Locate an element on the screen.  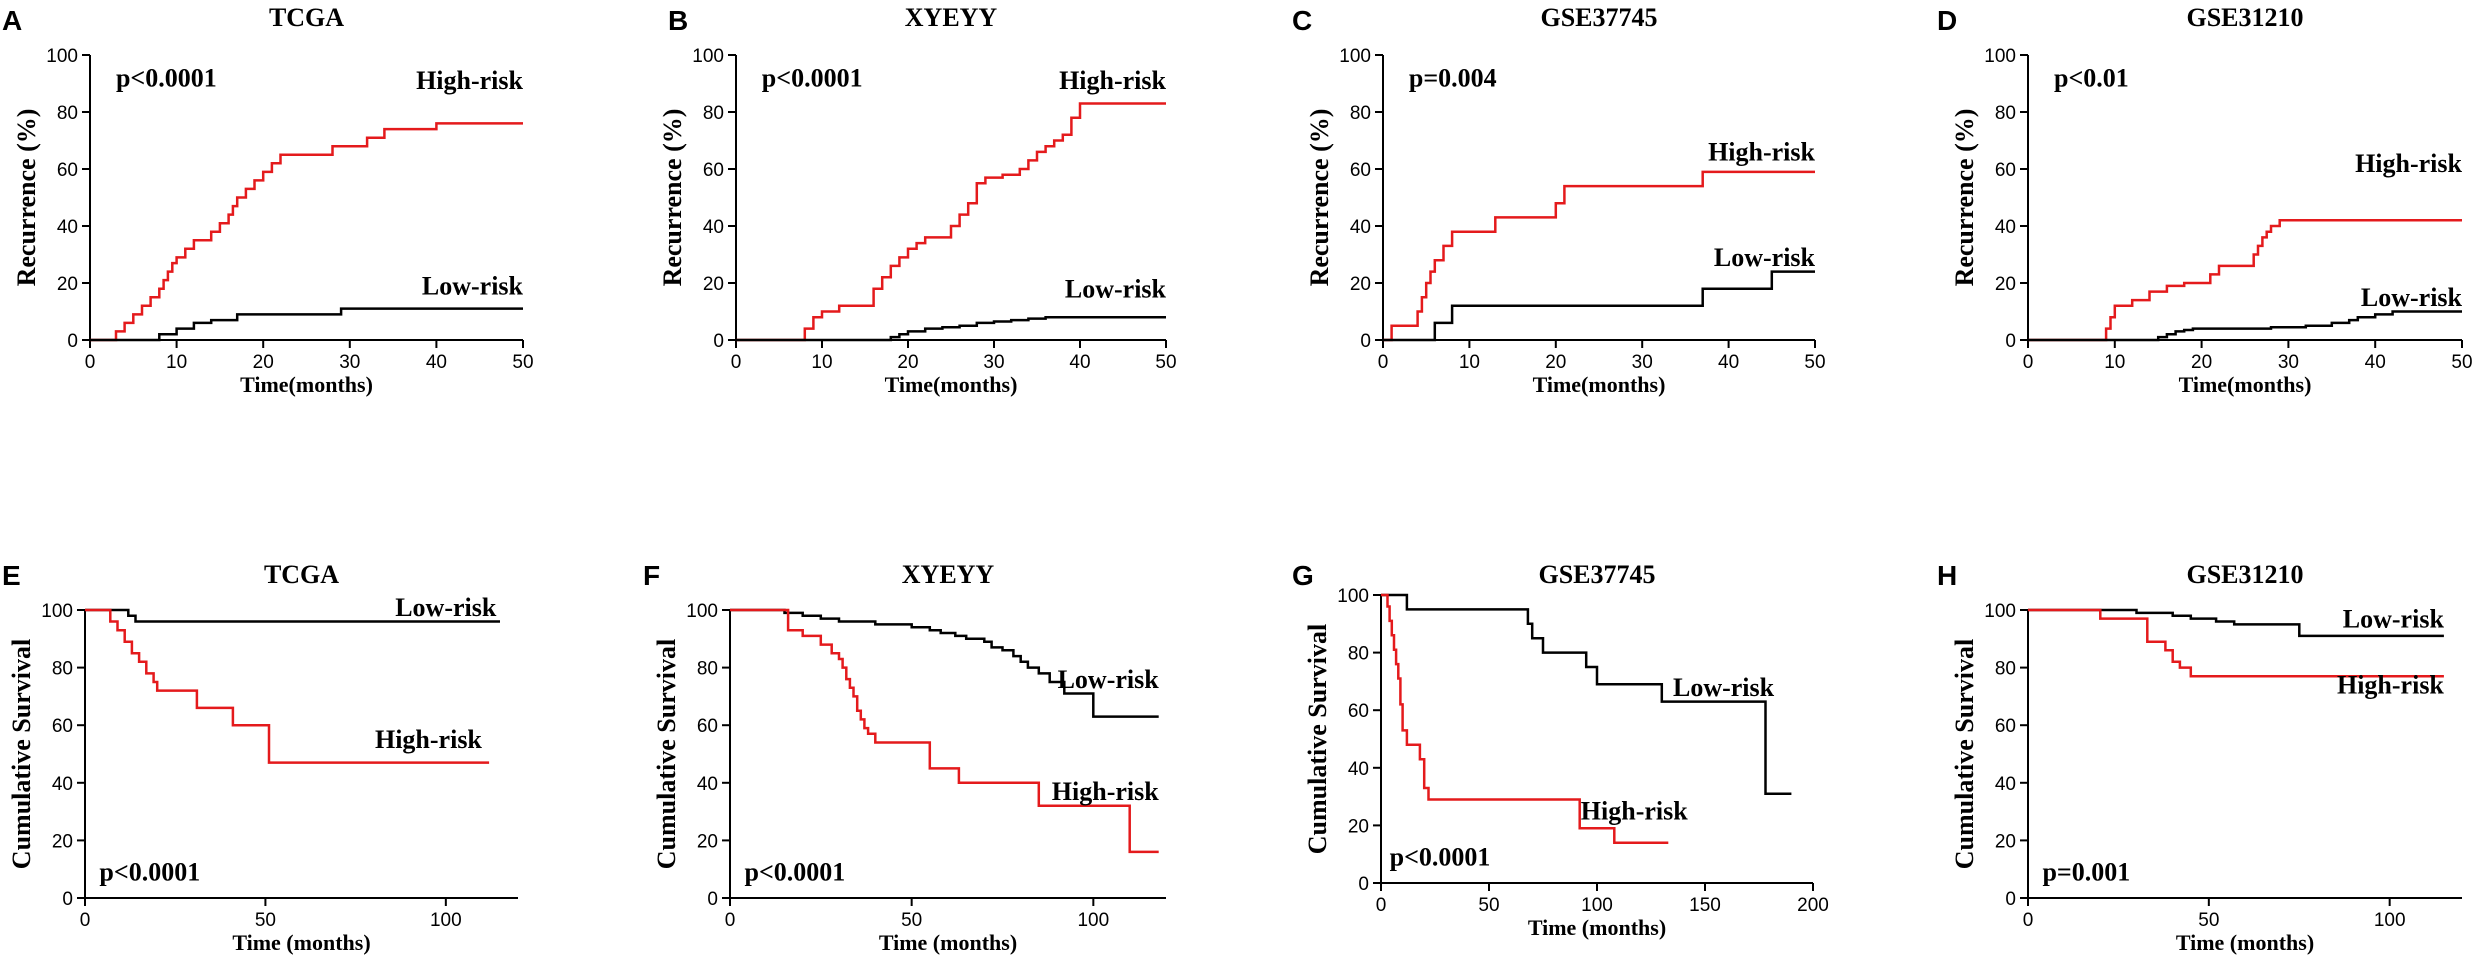
panel-title: TCGA is located at coordinates (306, 17).